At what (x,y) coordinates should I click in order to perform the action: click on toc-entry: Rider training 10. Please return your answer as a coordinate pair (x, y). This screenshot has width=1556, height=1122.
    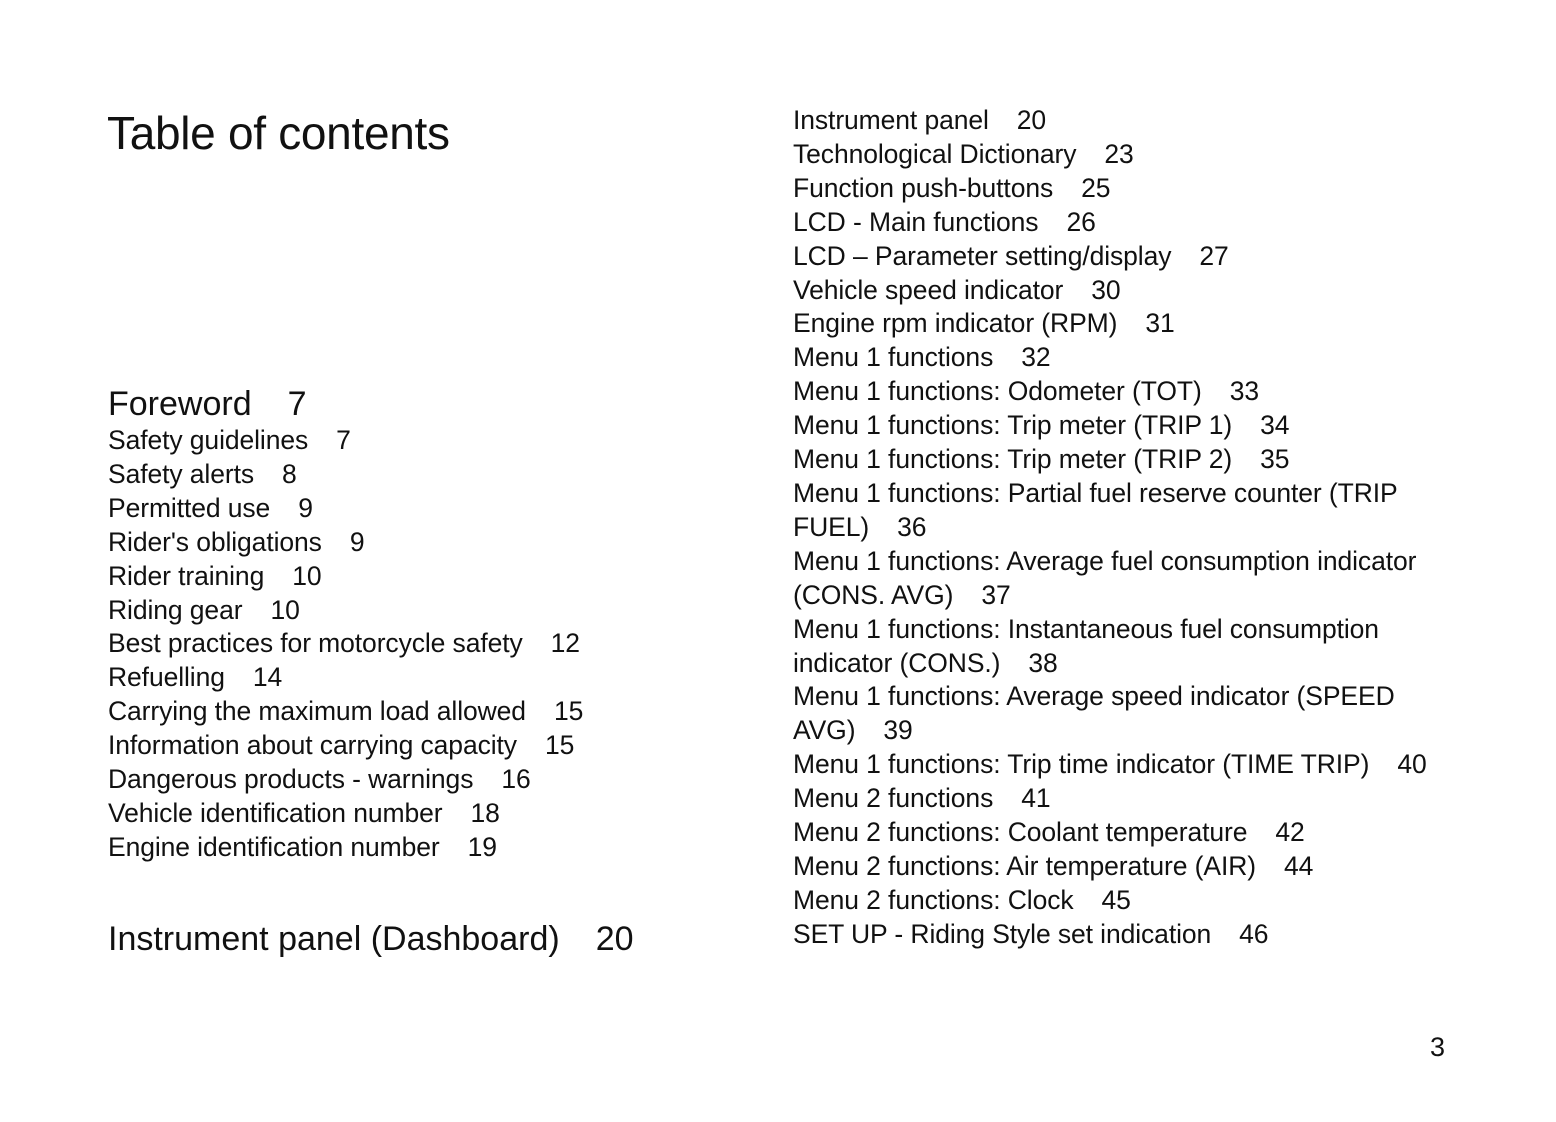
    Looking at the image, I should click on (408, 577).